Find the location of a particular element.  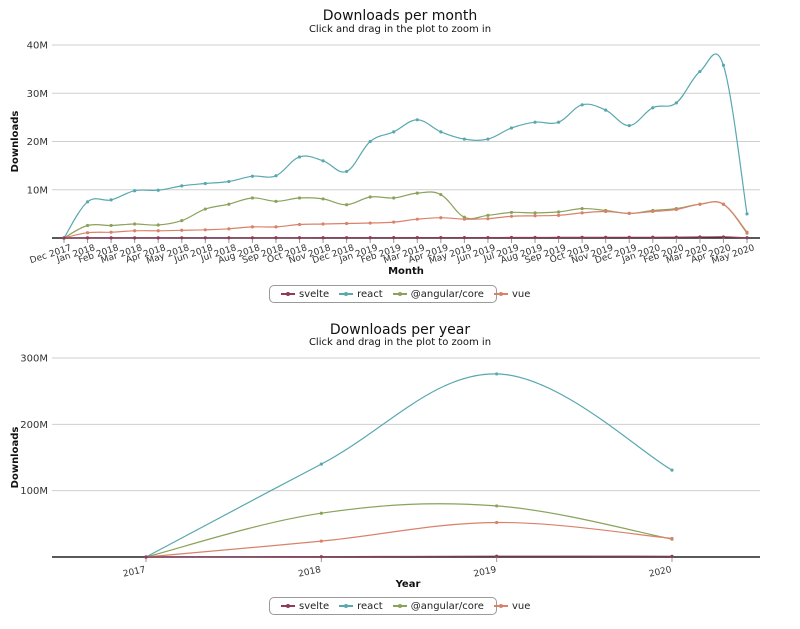

x-tick-label: 2017 is located at coordinates (134, 572).